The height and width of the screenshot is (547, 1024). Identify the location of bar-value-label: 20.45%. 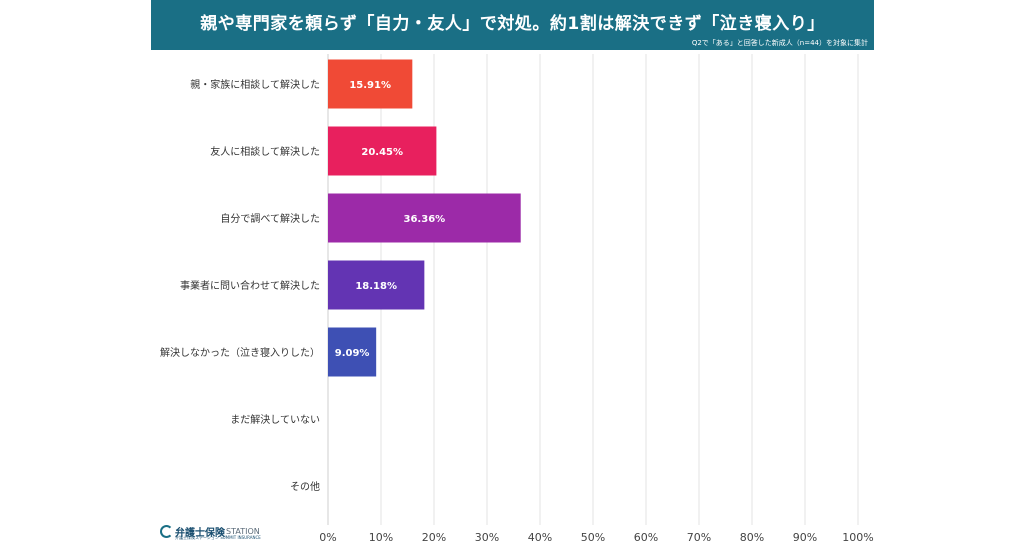
(382, 152).